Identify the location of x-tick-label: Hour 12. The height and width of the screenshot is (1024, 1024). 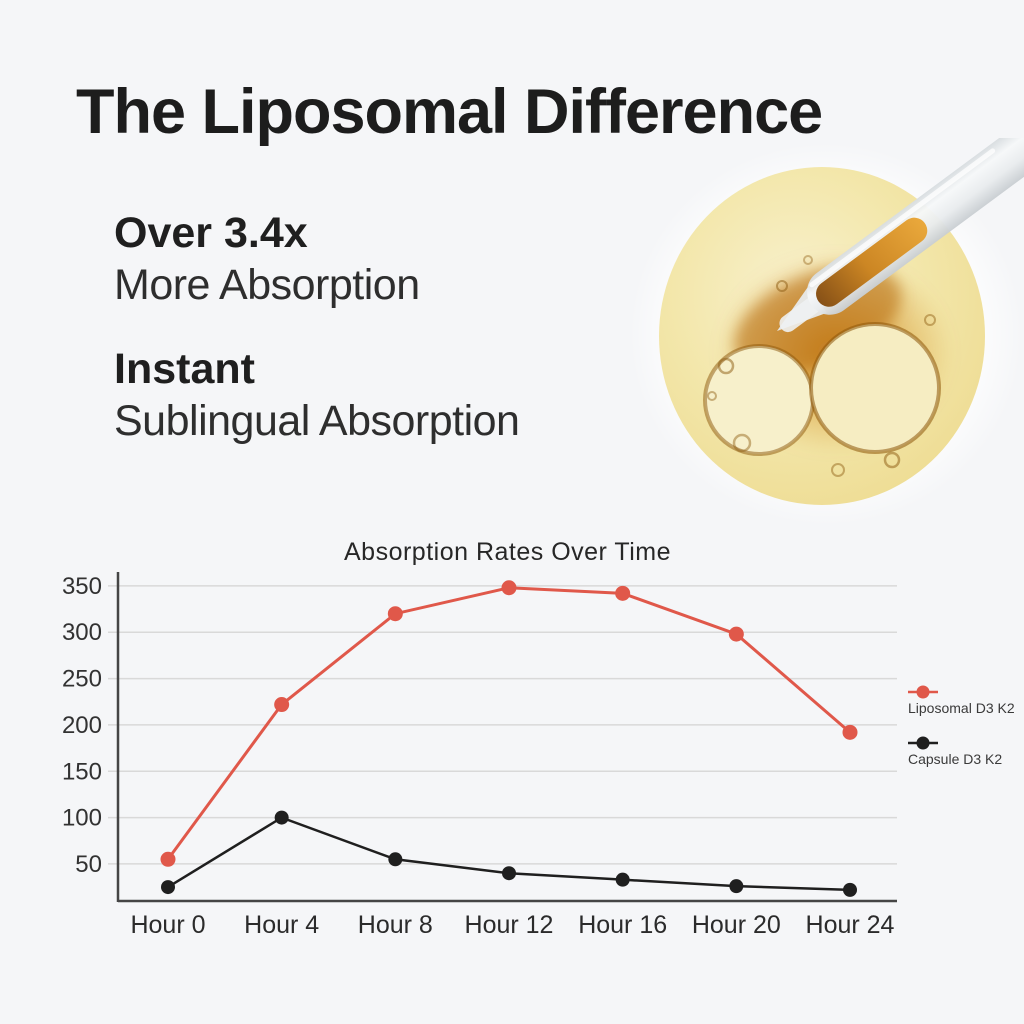
(509, 925).